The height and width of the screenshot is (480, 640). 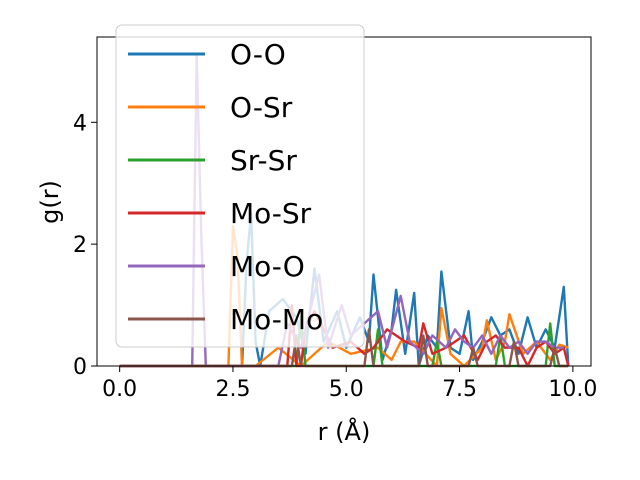 What do you see at coordinates (276, 319) in the screenshot?
I see `legend-label-mo-mo: Mo-Mo` at bounding box center [276, 319].